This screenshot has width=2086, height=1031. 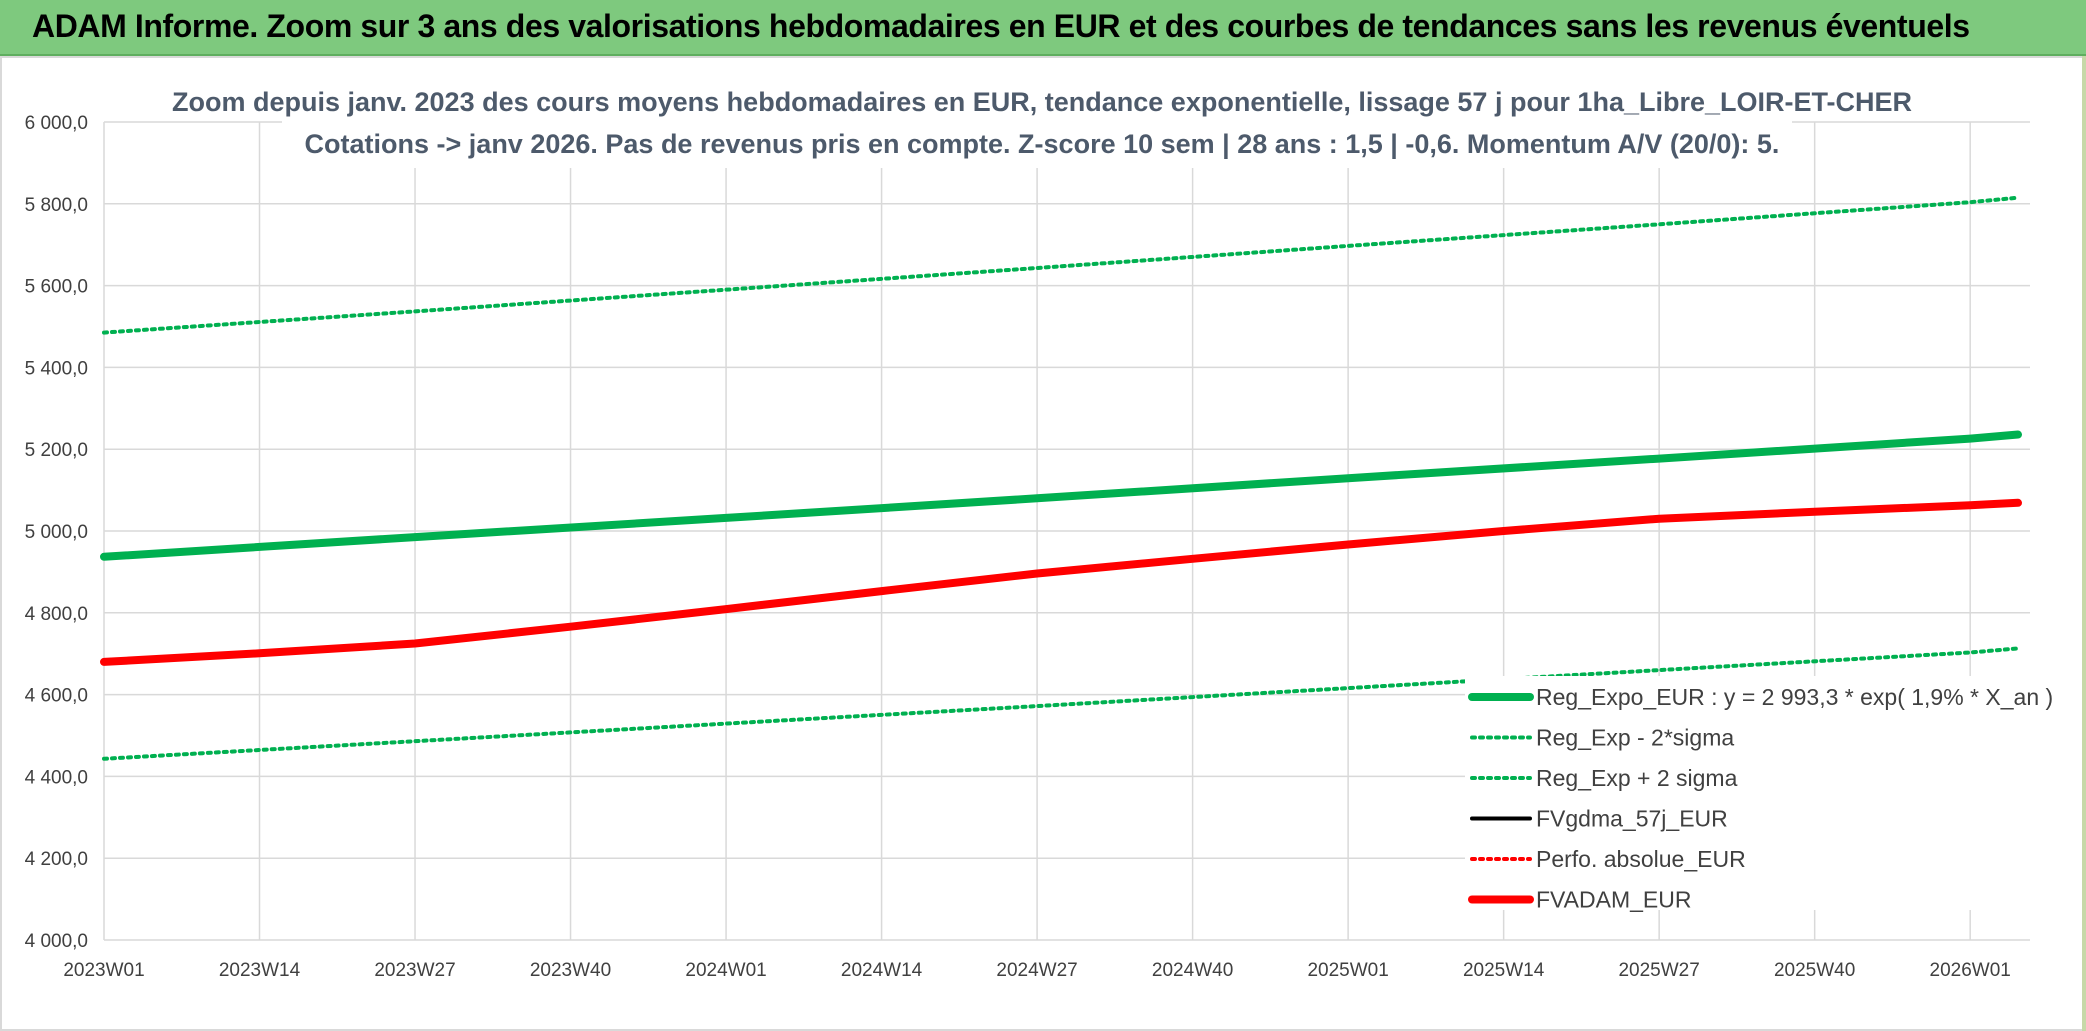 I want to click on legend-label-5: FVADAM_EUR, so click(x=1614, y=900).